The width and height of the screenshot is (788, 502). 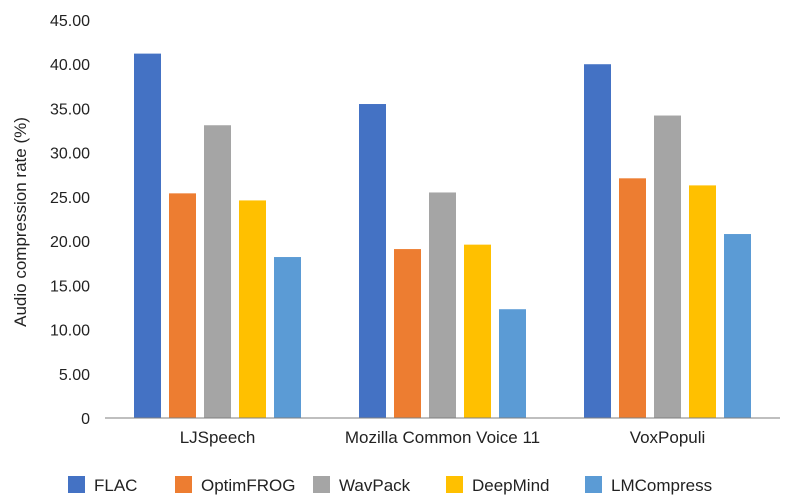 What do you see at coordinates (321, 484) in the screenshot?
I see `legend-swatch-wavpack` at bounding box center [321, 484].